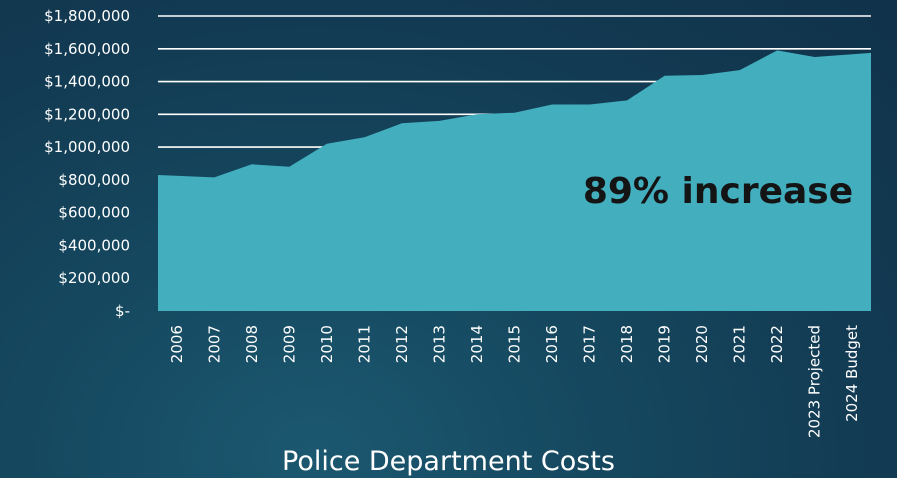  Describe the element at coordinates (702, 344) in the screenshot. I see `x-tick-label: 2020` at that location.